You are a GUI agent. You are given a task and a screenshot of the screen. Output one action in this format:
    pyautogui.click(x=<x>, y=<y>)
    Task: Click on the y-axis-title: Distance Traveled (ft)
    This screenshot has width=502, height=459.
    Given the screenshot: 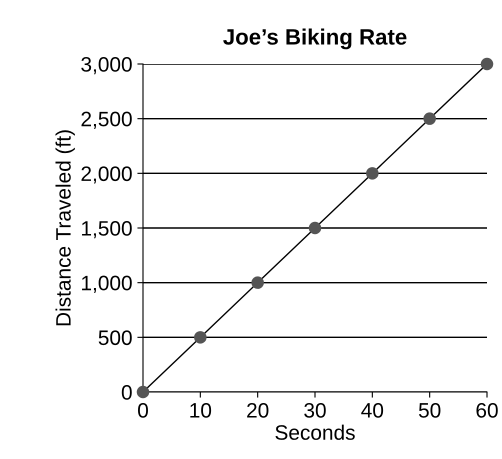 What is the action you would take?
    pyautogui.click(x=65, y=228)
    